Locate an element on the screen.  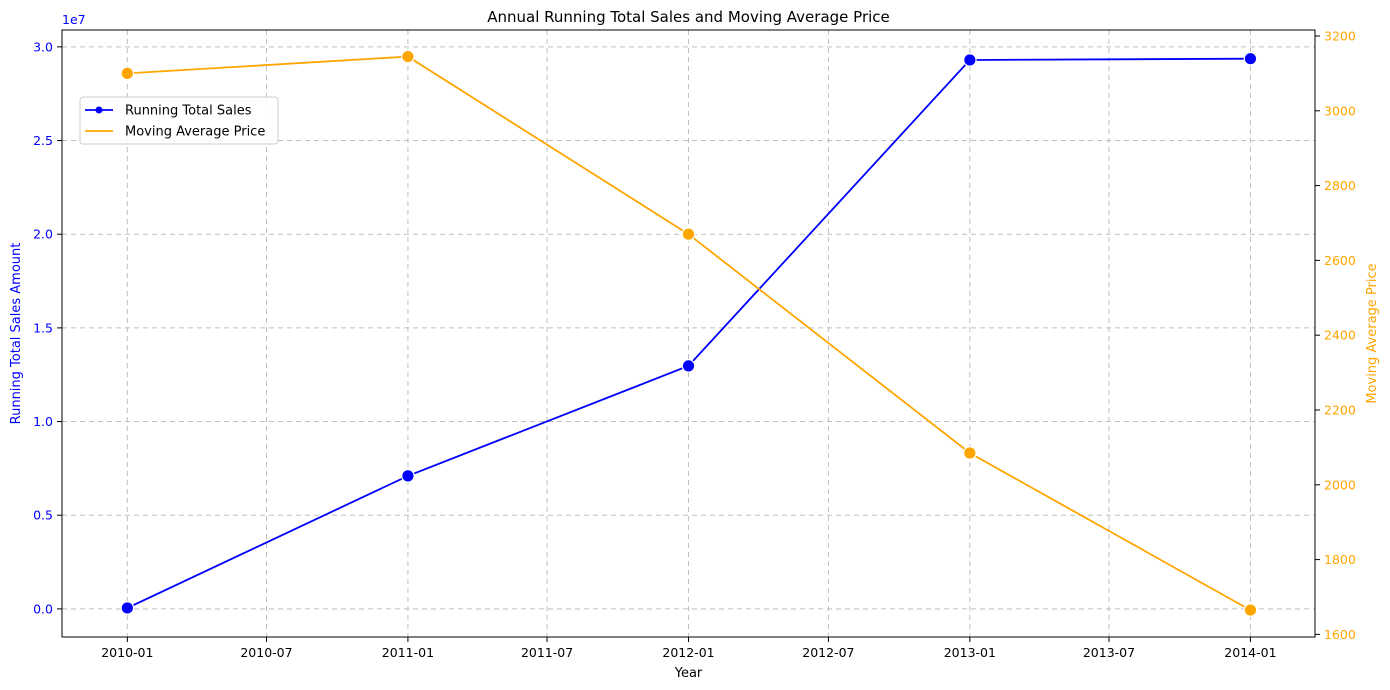
x-tick-label: 2011-07 is located at coordinates (547, 652).